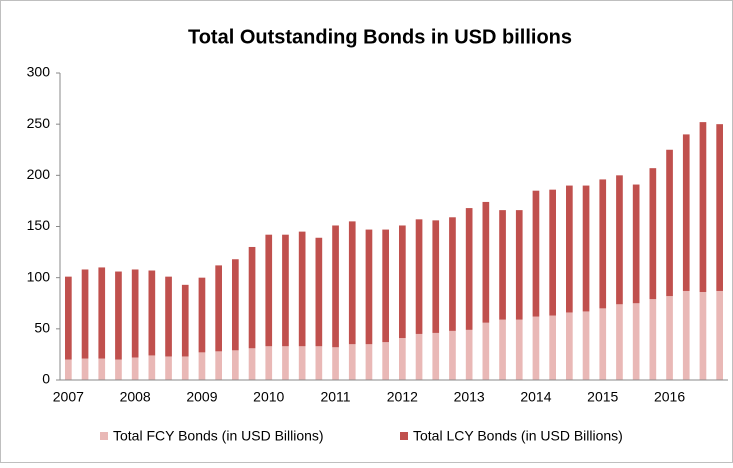 Image resolution: width=733 pixels, height=468 pixels. What do you see at coordinates (39, 174) in the screenshot?
I see `y-tick-label: 200` at bounding box center [39, 174].